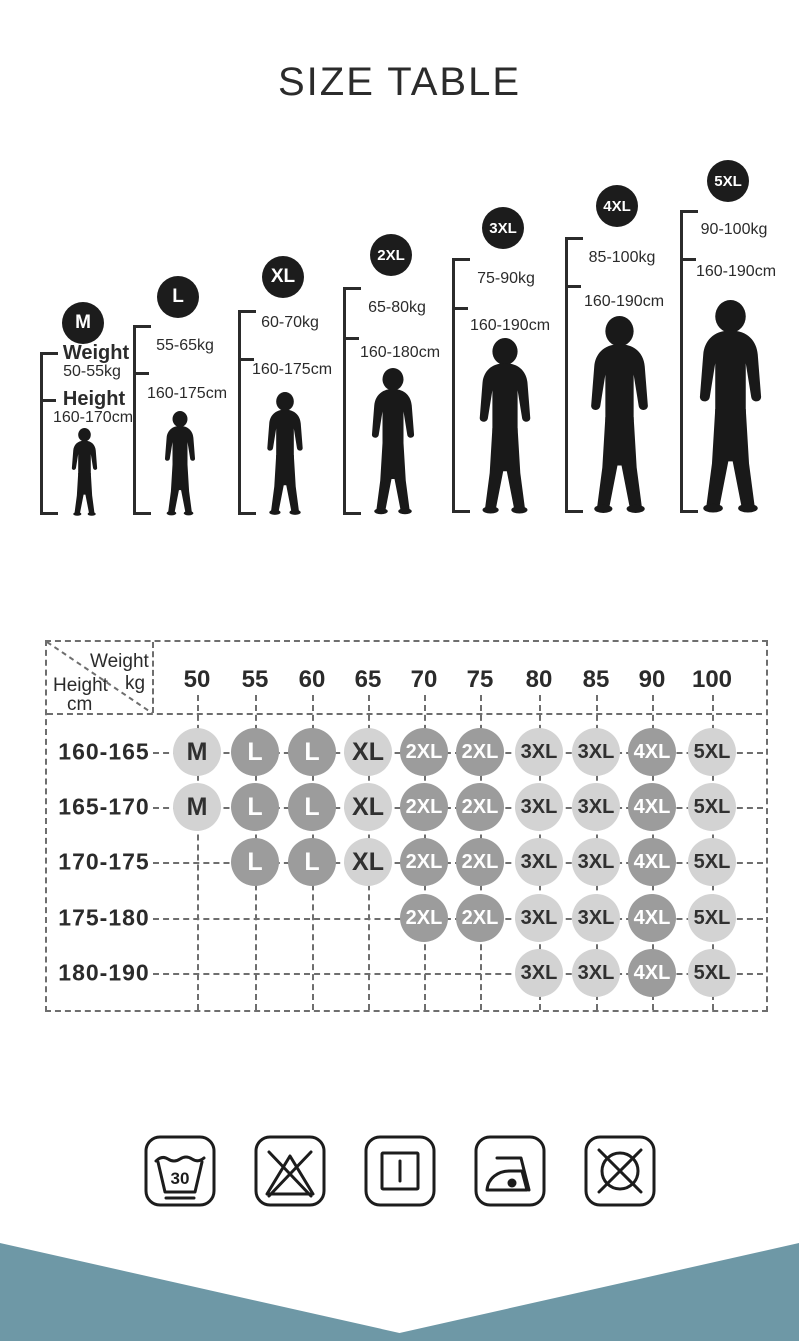  What do you see at coordinates (180, 463) in the screenshot?
I see `person-silhouette-l` at bounding box center [180, 463].